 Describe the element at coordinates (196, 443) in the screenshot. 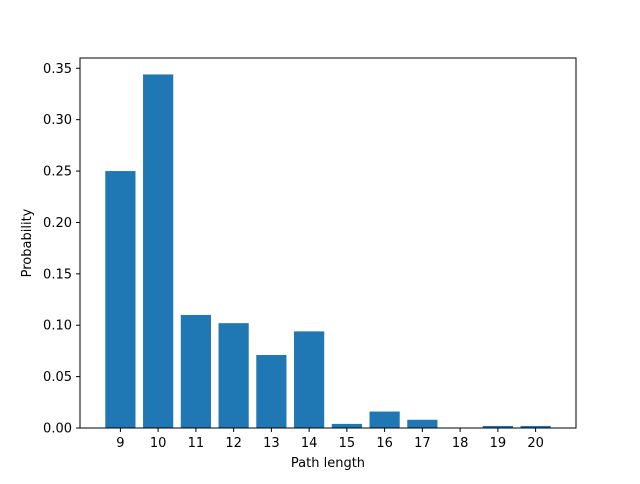

I see `x-tick-label: 11` at that location.